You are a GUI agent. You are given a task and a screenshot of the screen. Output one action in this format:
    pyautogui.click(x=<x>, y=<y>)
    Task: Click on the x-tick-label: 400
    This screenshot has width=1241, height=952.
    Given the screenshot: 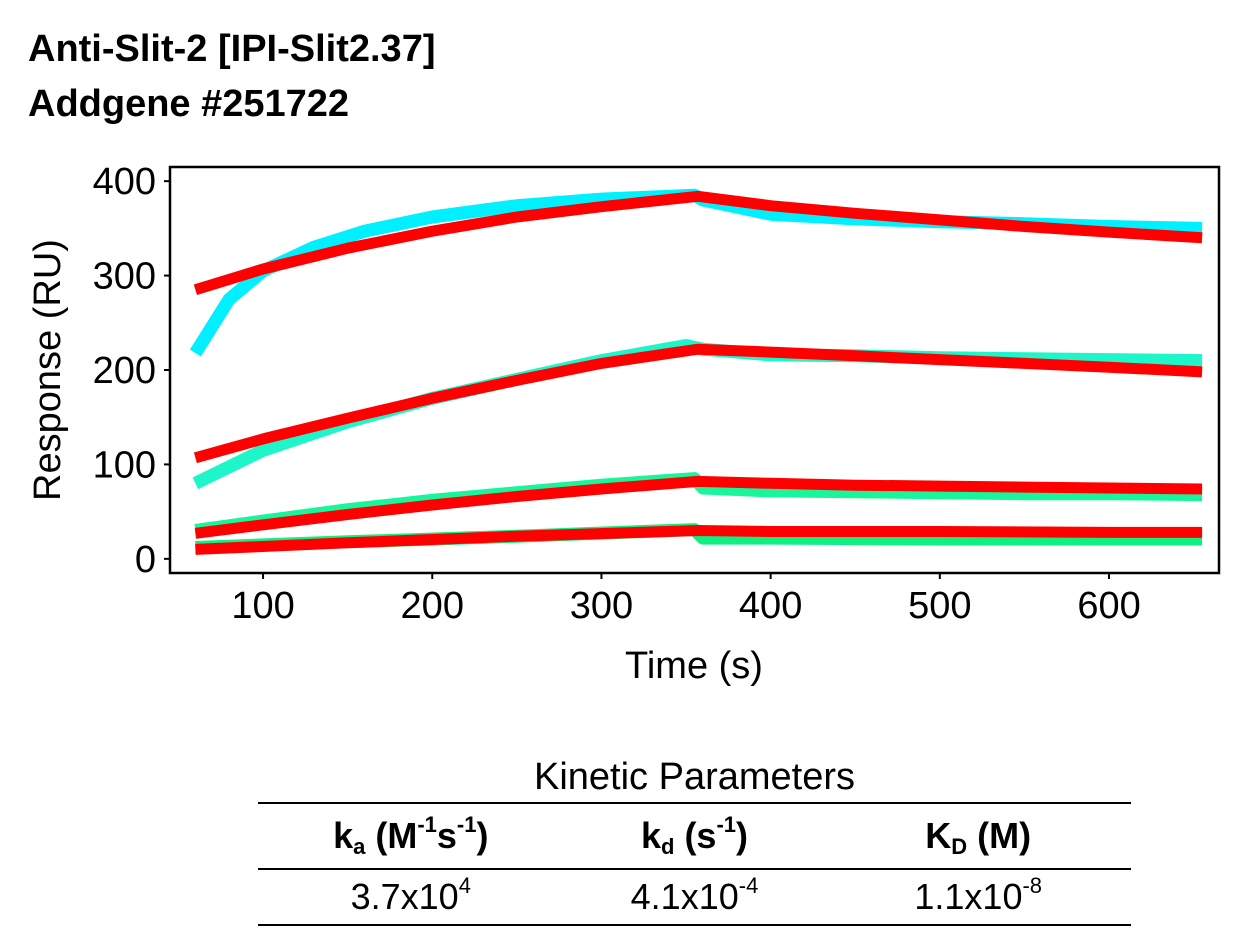 What is the action you would take?
    pyautogui.click(x=770, y=606)
    